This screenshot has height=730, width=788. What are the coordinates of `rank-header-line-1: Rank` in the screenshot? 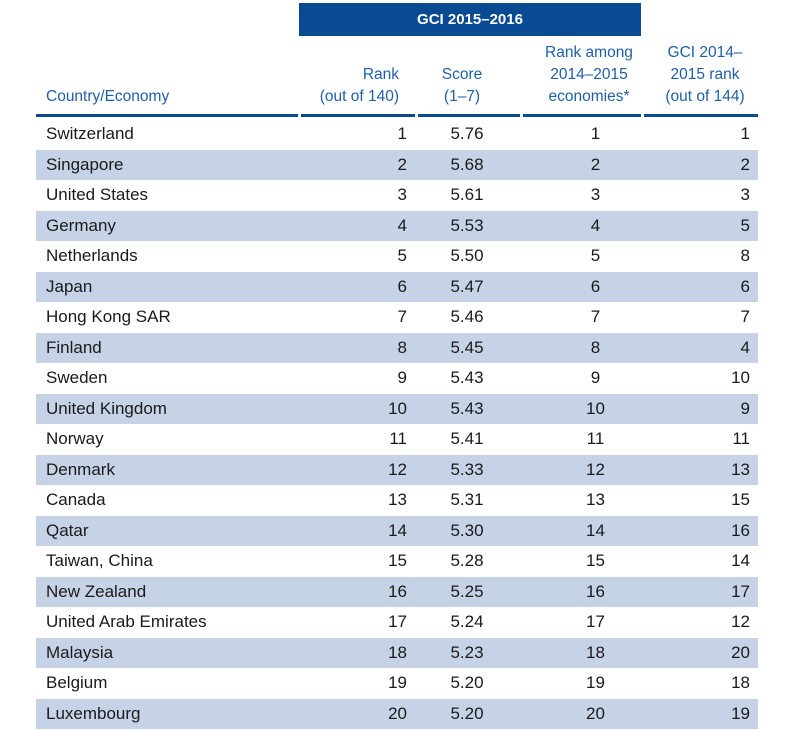 It's located at (380, 74).